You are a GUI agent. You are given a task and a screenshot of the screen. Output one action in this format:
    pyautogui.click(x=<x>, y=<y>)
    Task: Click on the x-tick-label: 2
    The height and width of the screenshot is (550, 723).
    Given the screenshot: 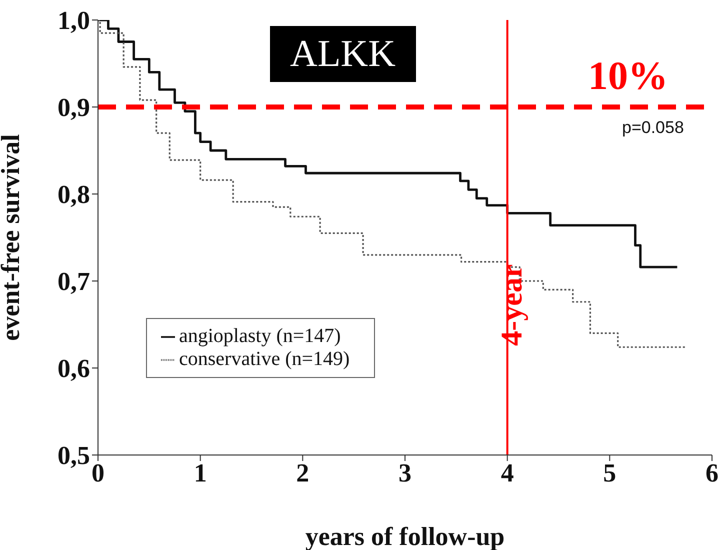 What is the action you would take?
    pyautogui.click(x=303, y=473)
    